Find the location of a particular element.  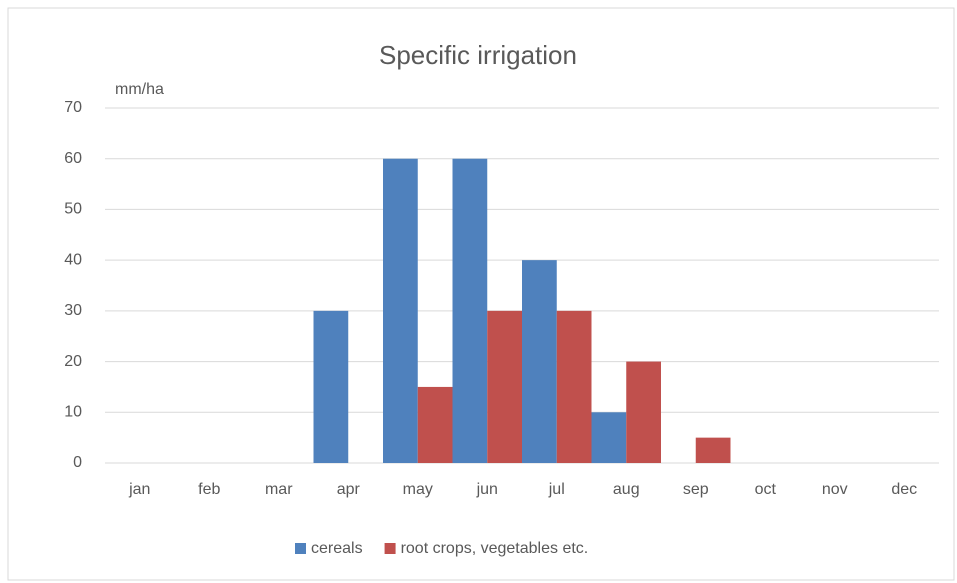

legend-label: cereals is located at coordinates (337, 548).